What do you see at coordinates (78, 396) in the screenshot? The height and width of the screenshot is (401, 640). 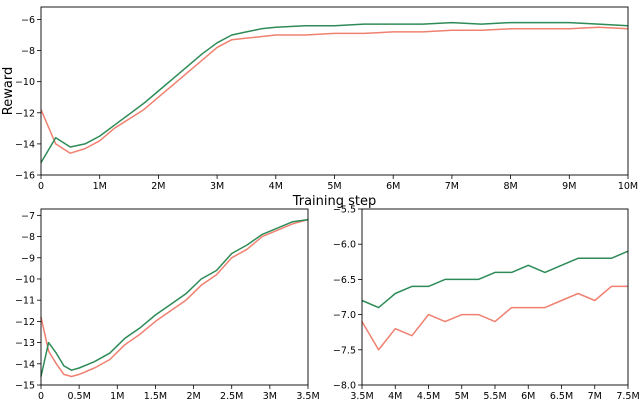 I see `x-tick-label: 0.5M` at bounding box center [78, 396].